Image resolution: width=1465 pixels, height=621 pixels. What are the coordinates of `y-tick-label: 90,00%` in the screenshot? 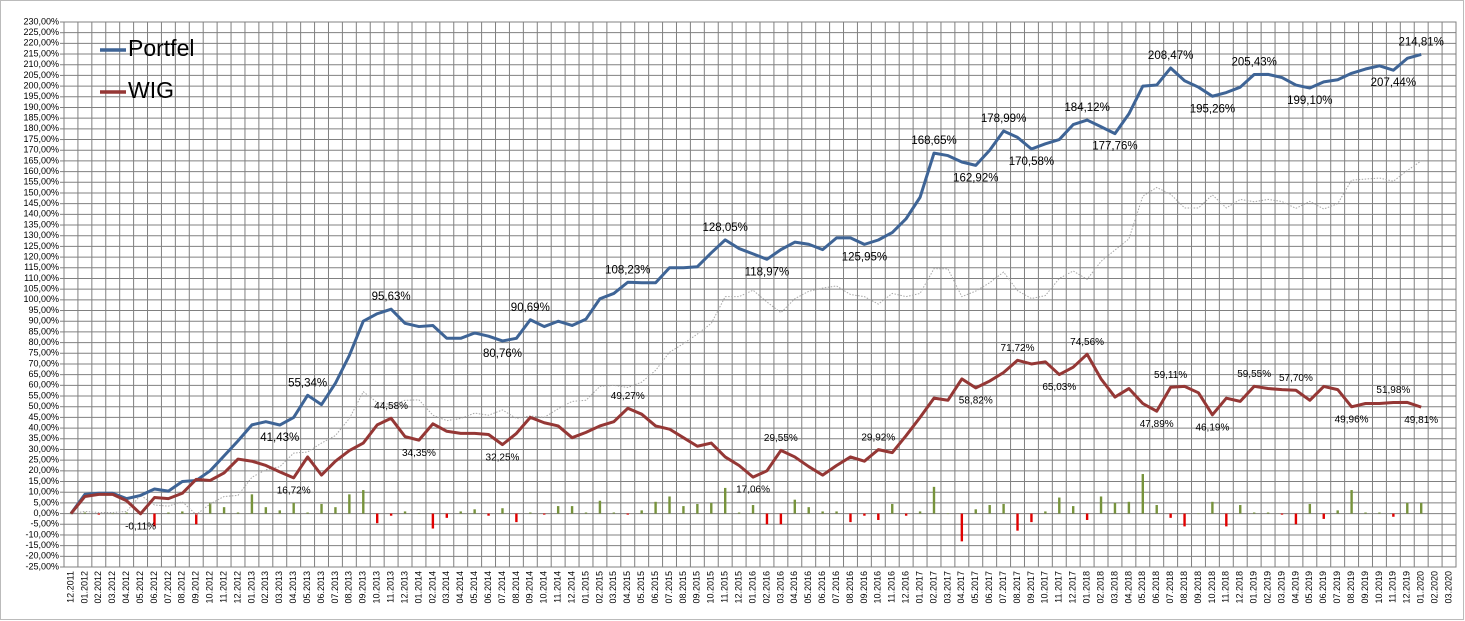 It's located at (43, 321).